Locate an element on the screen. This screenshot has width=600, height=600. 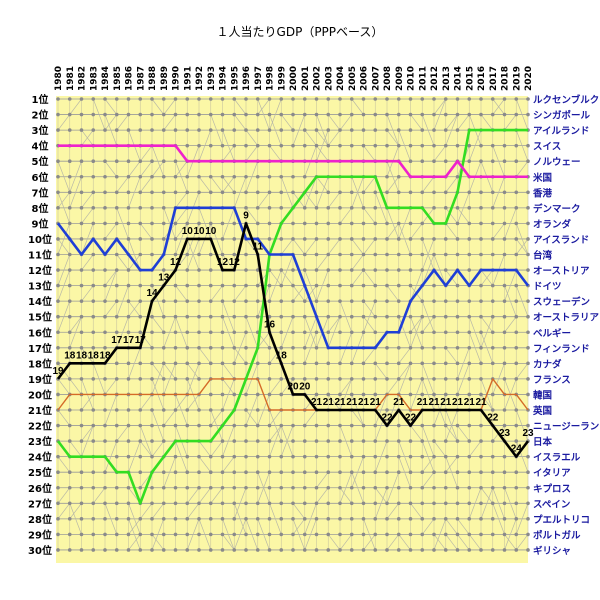
country-label: ベルギー is located at coordinates (552, 333).